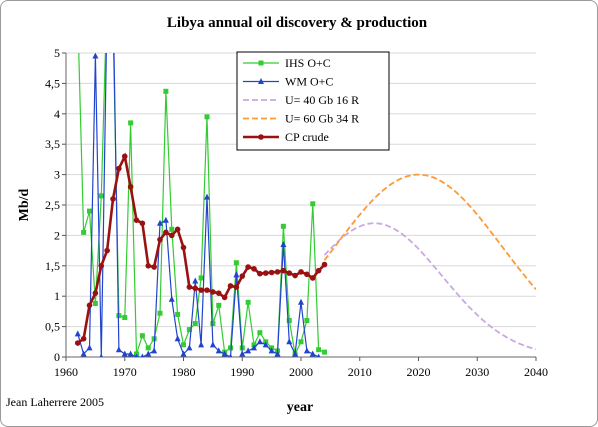 This screenshot has height=427, width=598. What do you see at coordinates (57, 53) in the screenshot?
I see `y-tick-label: 5` at bounding box center [57, 53].